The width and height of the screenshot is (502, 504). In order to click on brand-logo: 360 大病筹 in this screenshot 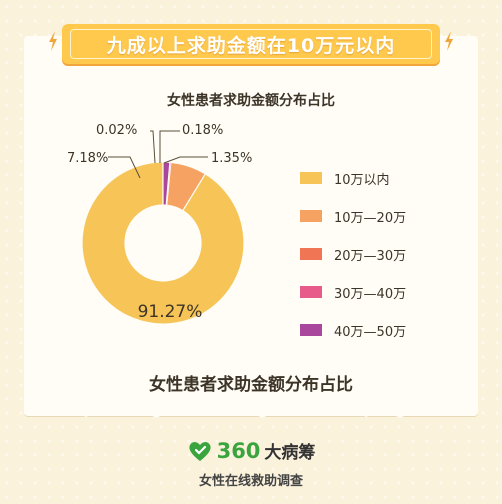, I will do `click(251, 450)`.